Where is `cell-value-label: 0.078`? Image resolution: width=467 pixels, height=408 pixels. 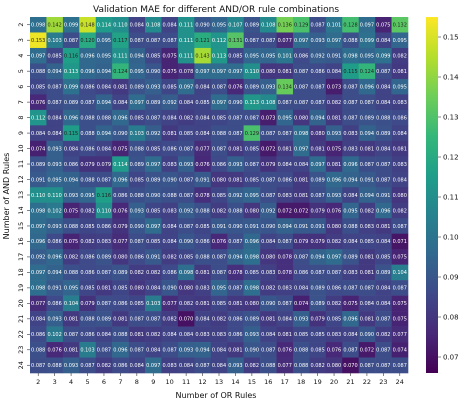
cell-value-label: 0.078 is located at coordinates (202, 196).